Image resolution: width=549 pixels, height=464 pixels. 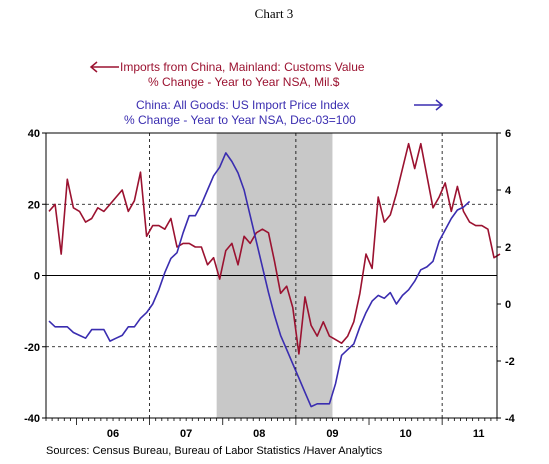 What do you see at coordinates (508, 248) in the screenshot?
I see `right-axis-tick-label: 2` at bounding box center [508, 248].